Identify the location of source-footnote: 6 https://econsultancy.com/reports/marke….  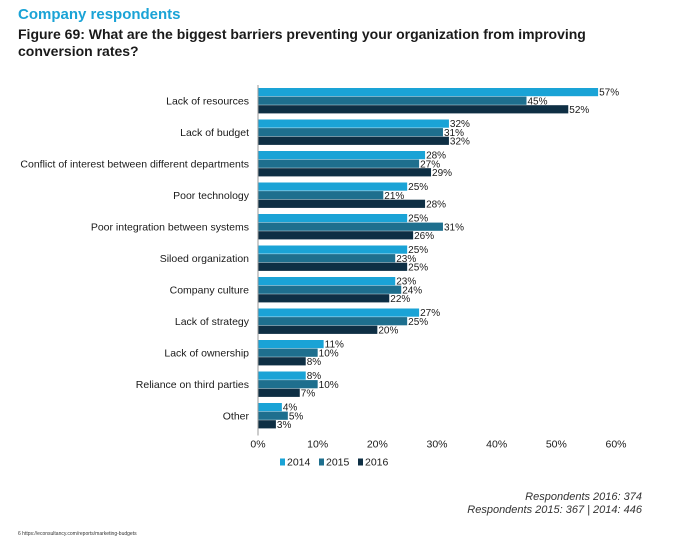
(77, 534).